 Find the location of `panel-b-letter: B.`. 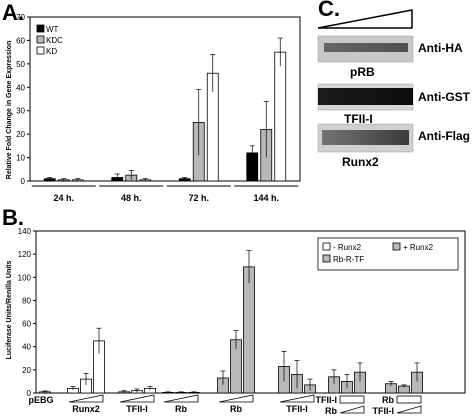

panel-b-letter: B. is located at coordinates (13, 217).